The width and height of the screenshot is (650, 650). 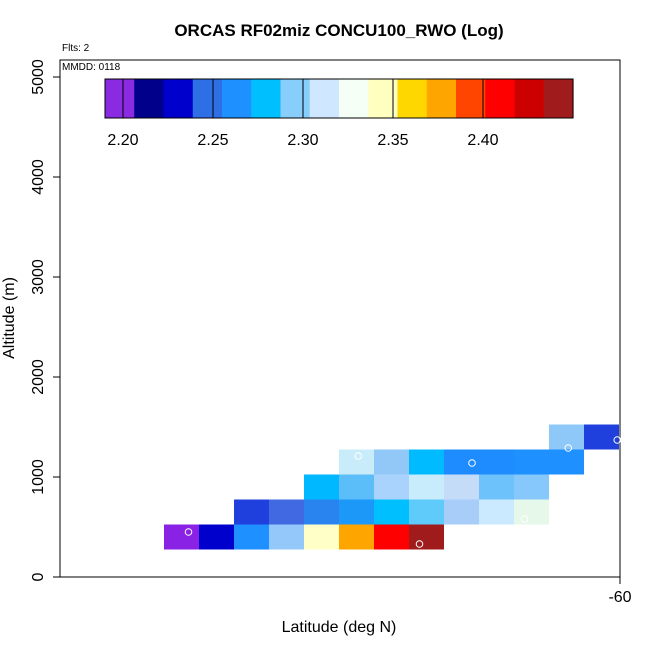 I want to click on heatmap-cells, so click(x=391, y=487).